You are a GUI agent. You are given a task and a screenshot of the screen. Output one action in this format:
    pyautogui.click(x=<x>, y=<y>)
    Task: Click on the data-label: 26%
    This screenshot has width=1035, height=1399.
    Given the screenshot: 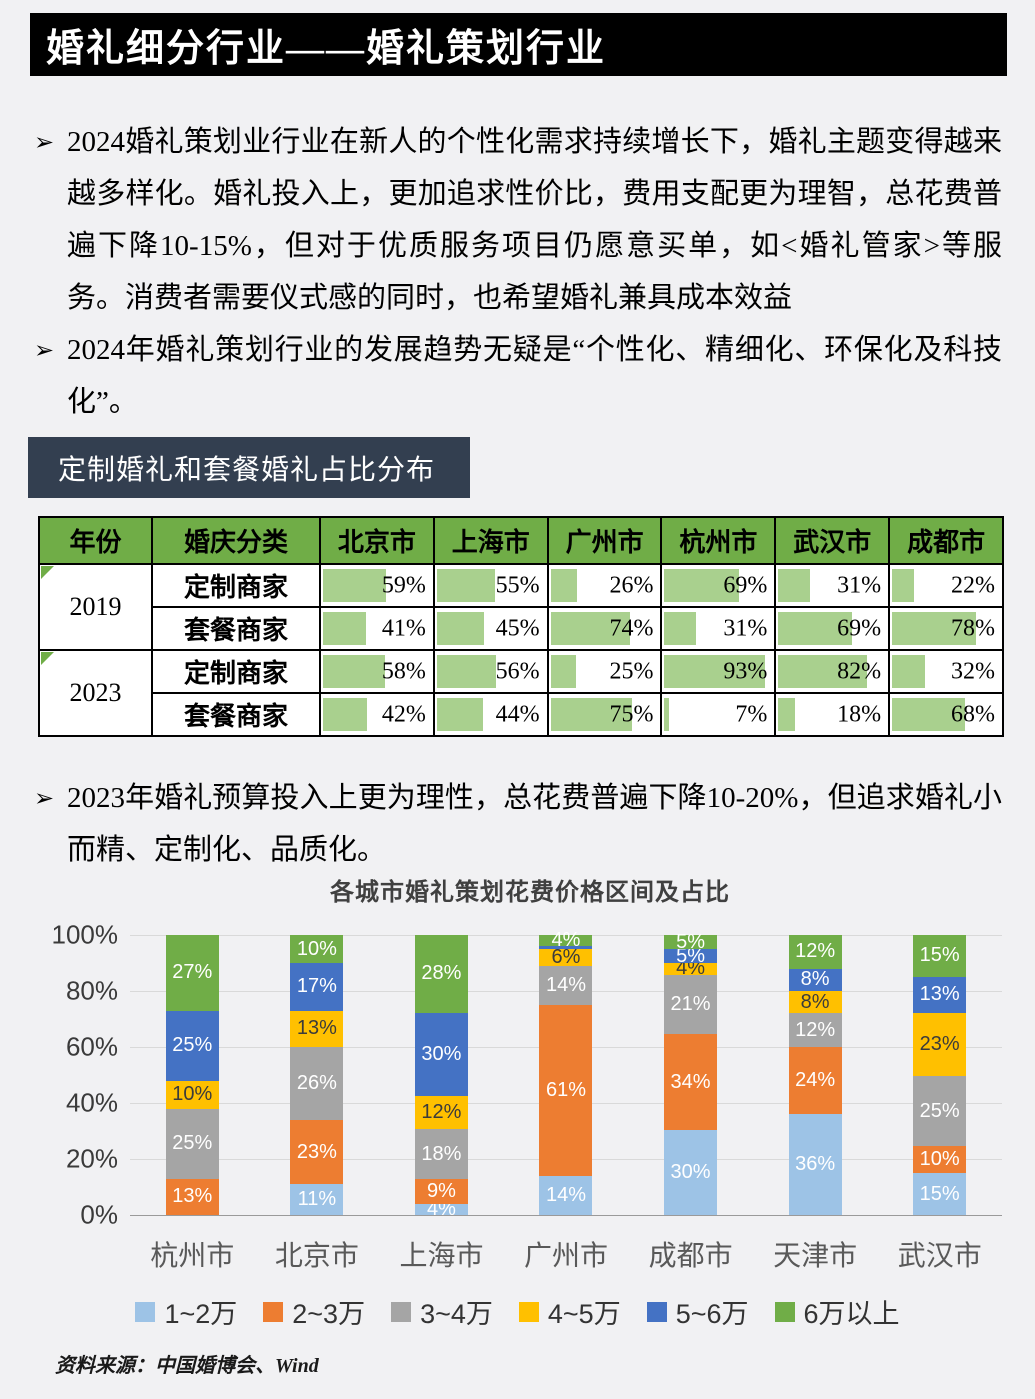 What is the action you would take?
    pyautogui.click(x=316, y=1082)
    